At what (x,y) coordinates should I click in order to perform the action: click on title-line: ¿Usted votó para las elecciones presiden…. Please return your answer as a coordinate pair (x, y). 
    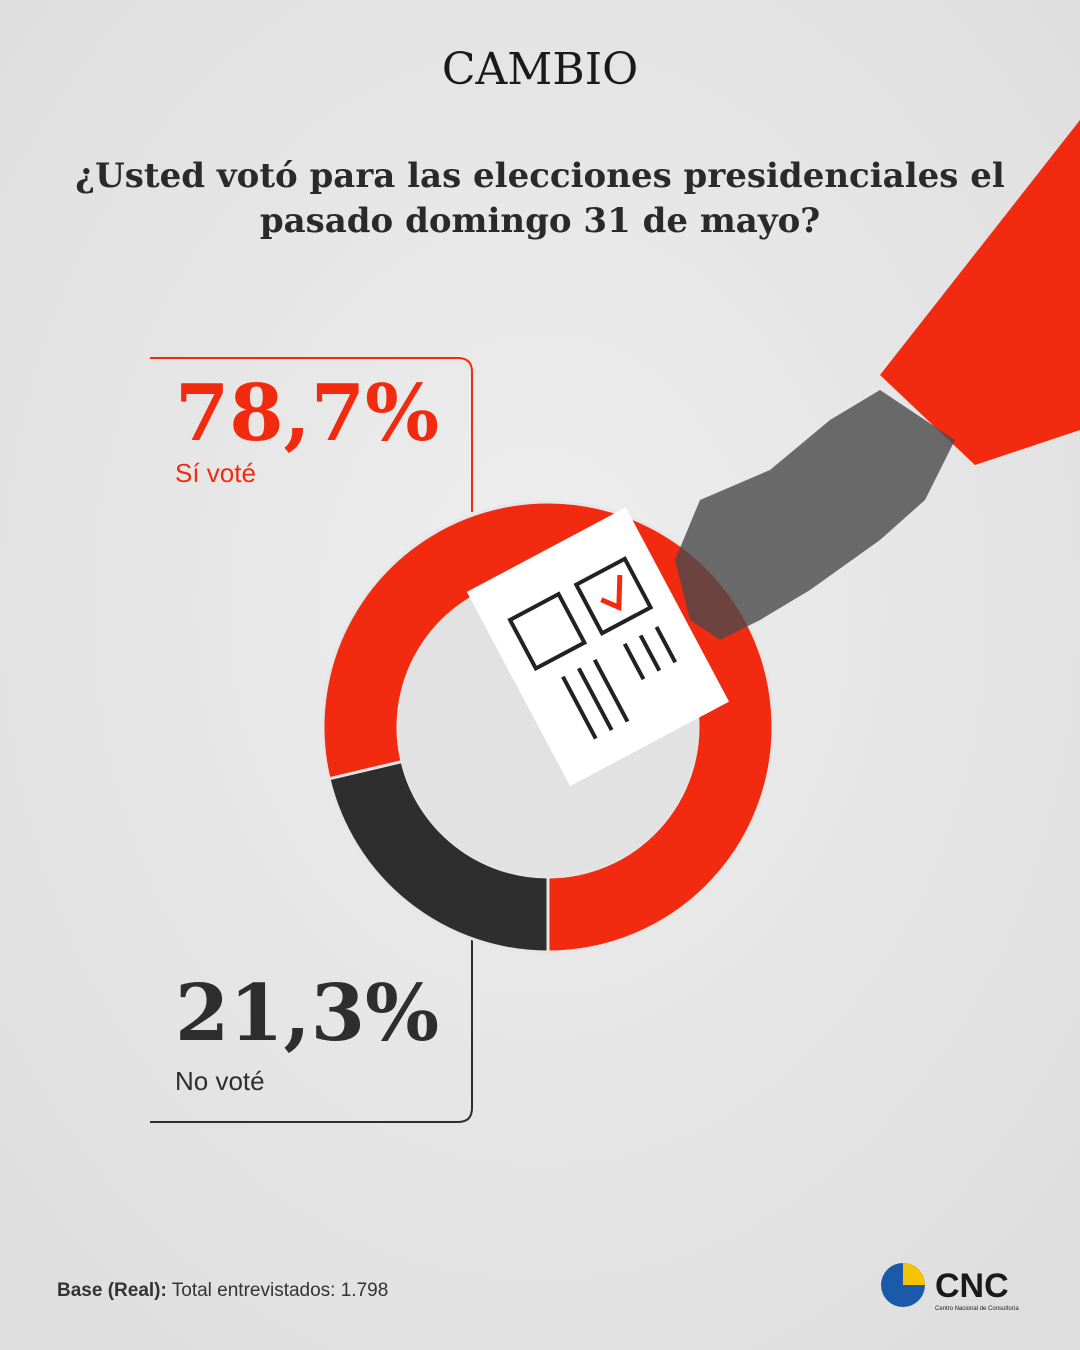
    Looking at the image, I should click on (540, 176).